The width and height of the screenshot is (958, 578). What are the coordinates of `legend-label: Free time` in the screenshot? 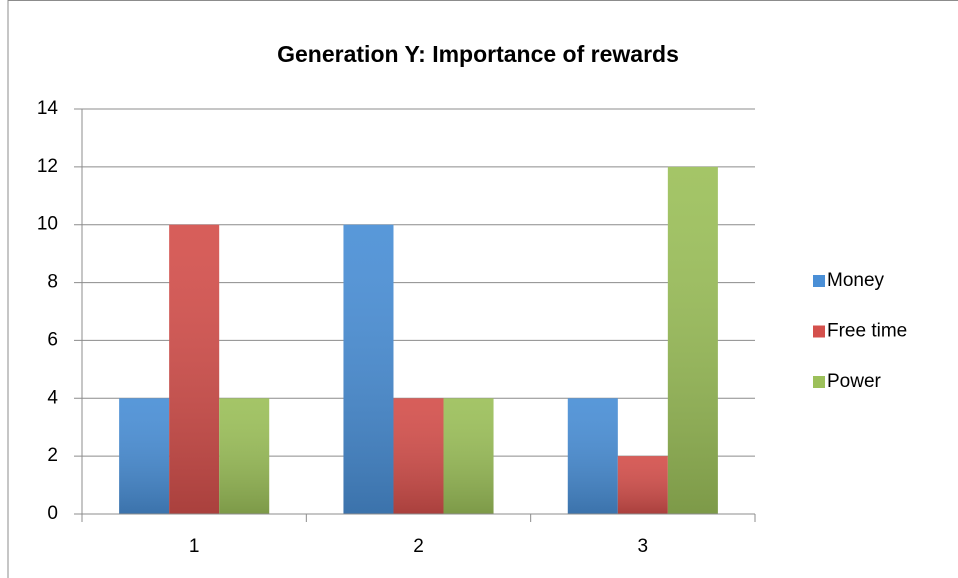 It's located at (867, 331).